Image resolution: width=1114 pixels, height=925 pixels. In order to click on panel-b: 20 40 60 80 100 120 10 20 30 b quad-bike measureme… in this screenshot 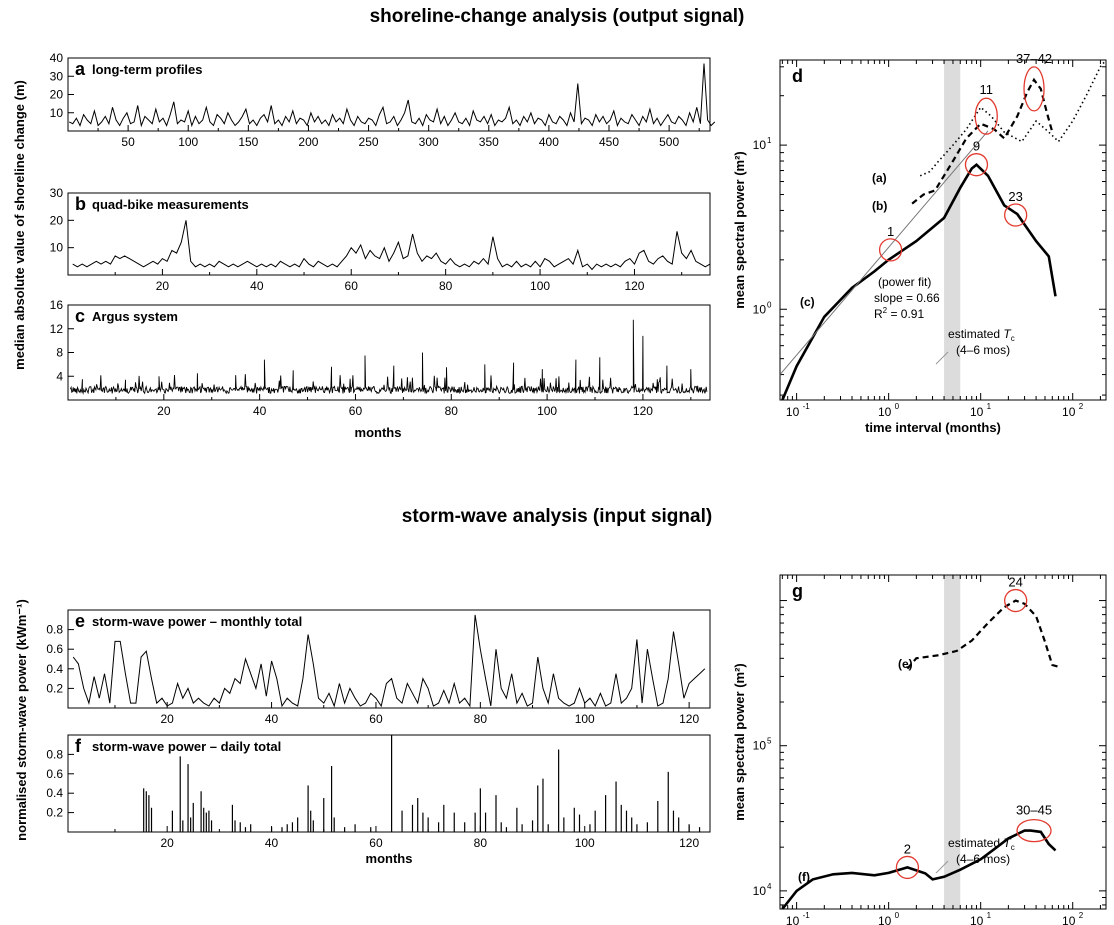, I will do `click(380, 239)`.